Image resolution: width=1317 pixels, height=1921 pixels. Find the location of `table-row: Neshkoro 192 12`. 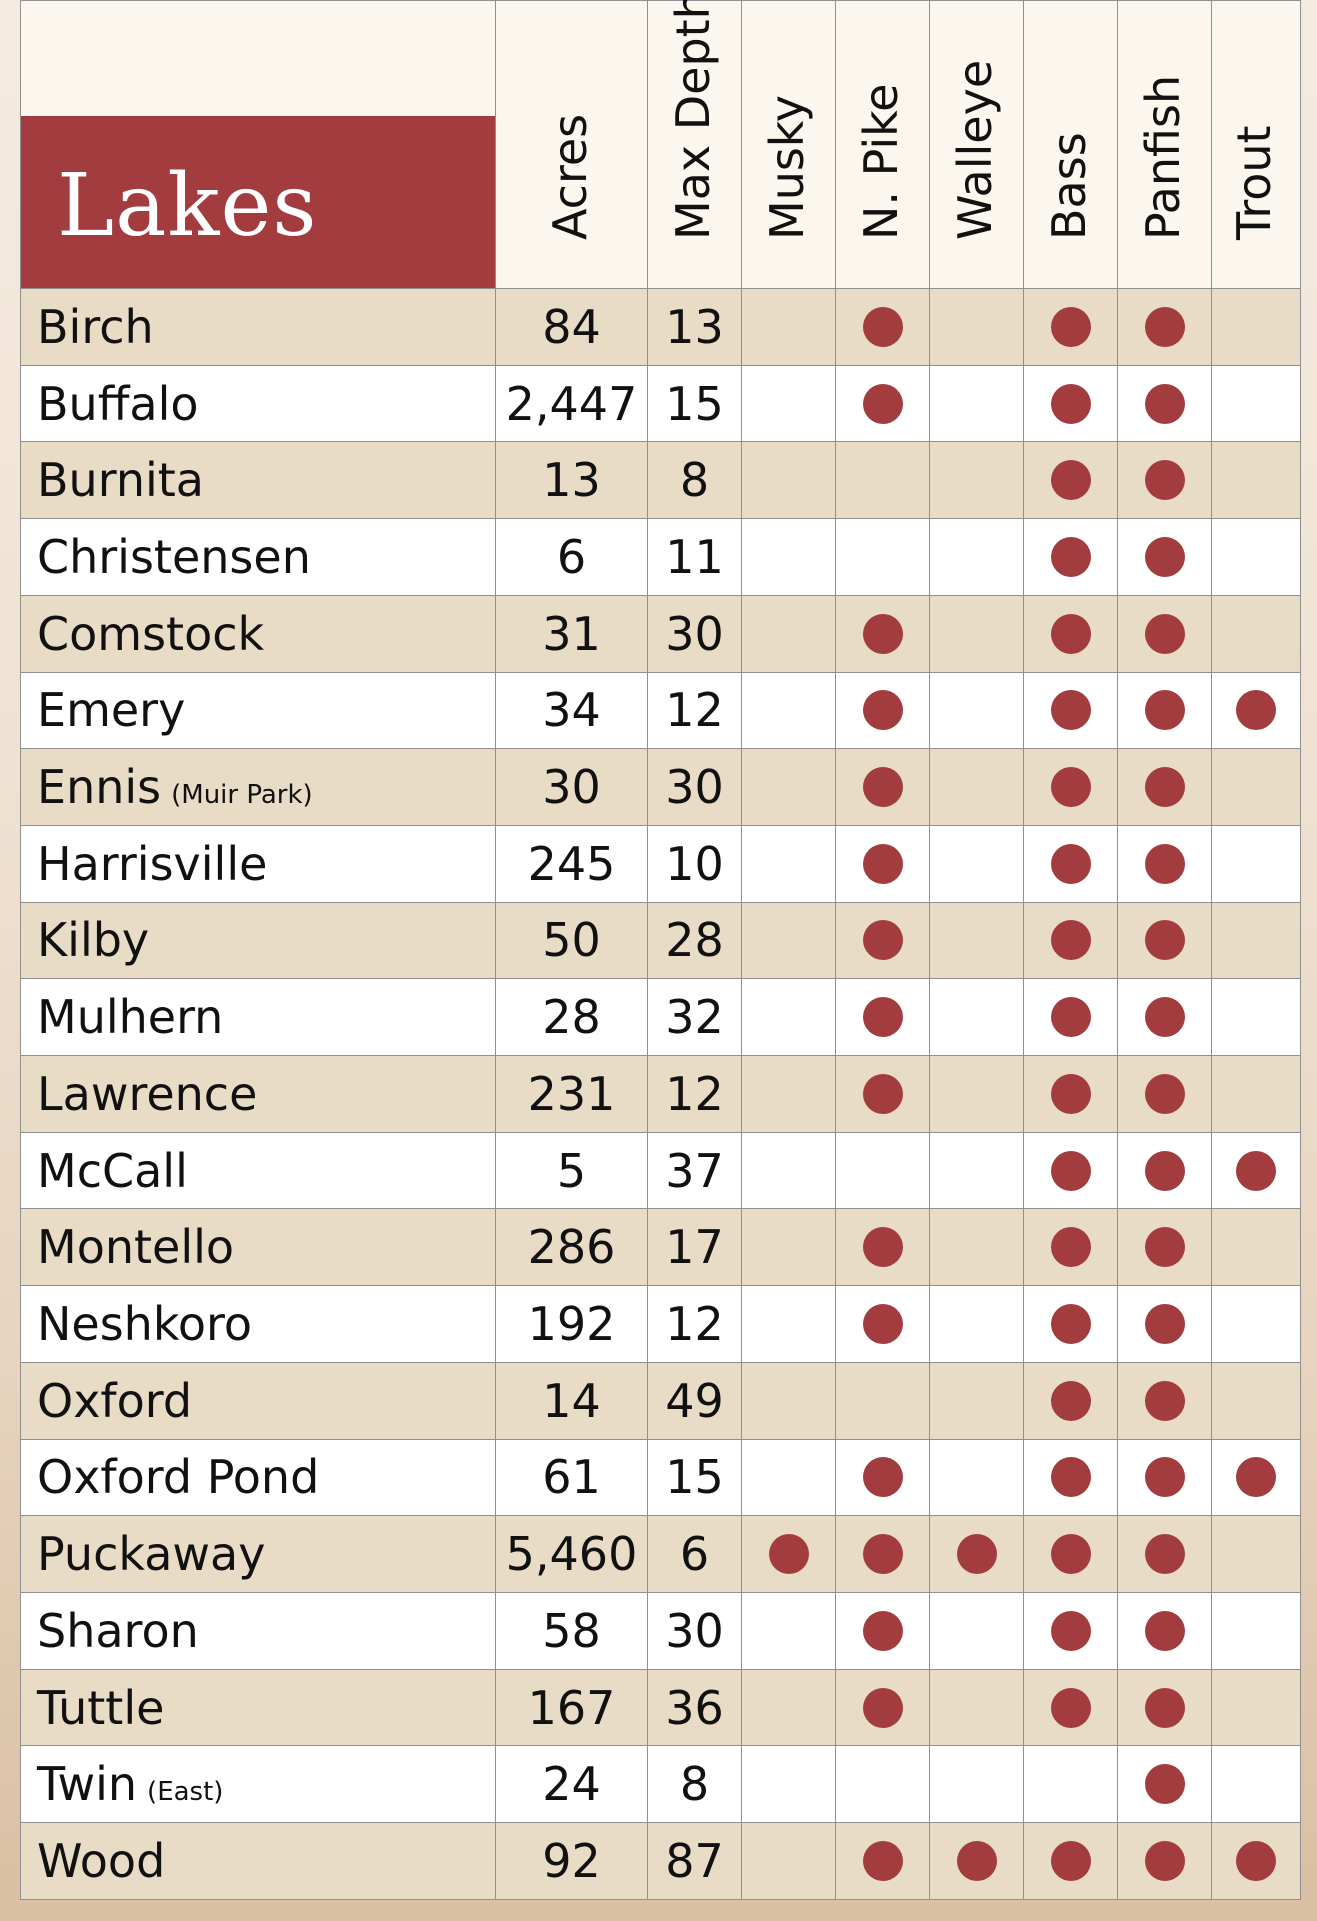

table-row: Neshkoro 192 12 is located at coordinates (660, 1324).